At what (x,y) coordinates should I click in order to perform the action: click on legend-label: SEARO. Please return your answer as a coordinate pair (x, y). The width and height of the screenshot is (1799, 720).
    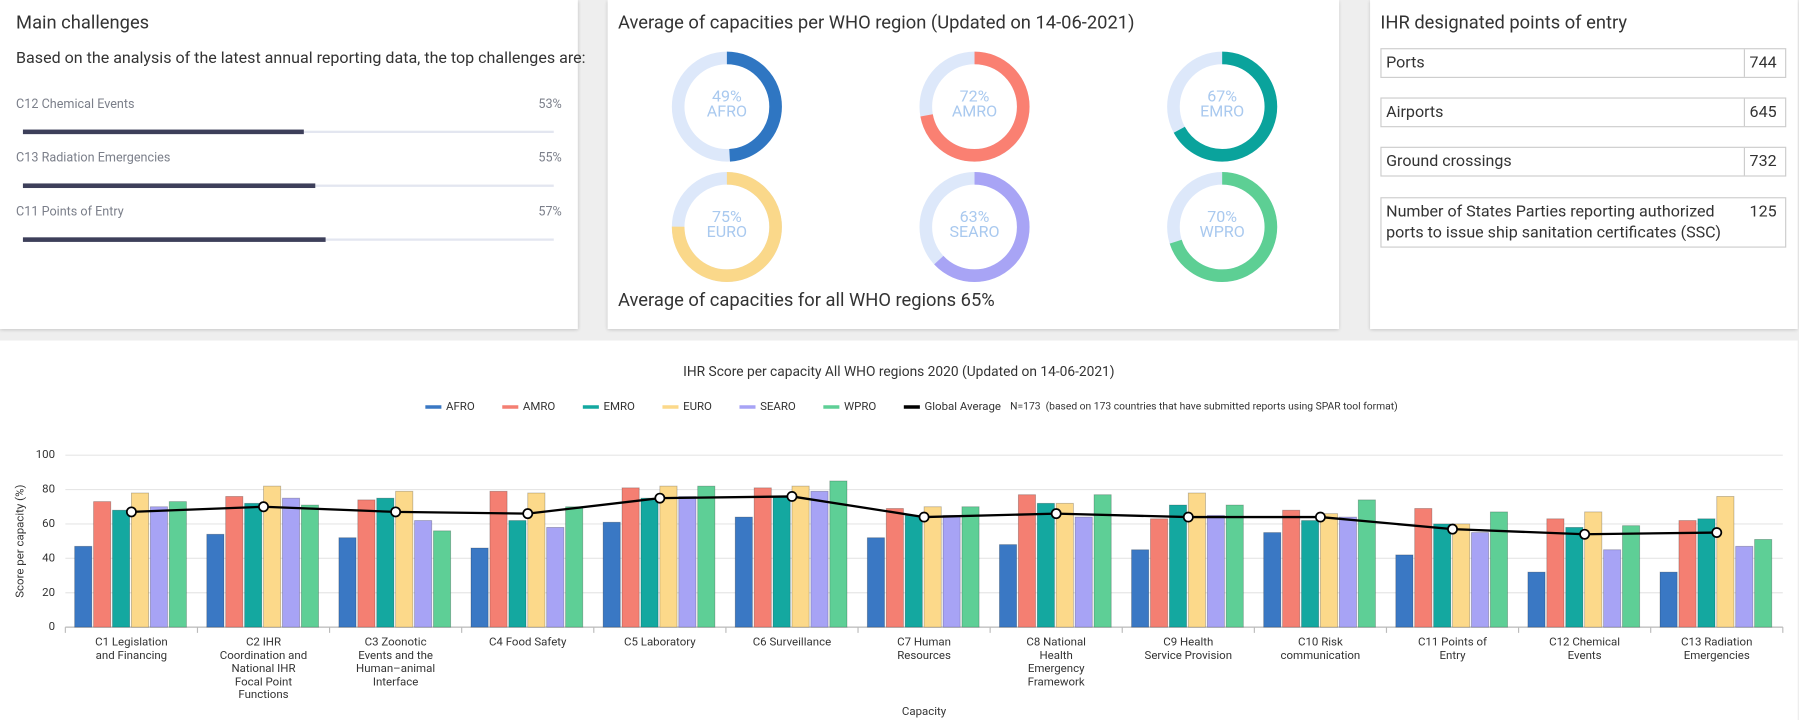
    Looking at the image, I should click on (778, 406).